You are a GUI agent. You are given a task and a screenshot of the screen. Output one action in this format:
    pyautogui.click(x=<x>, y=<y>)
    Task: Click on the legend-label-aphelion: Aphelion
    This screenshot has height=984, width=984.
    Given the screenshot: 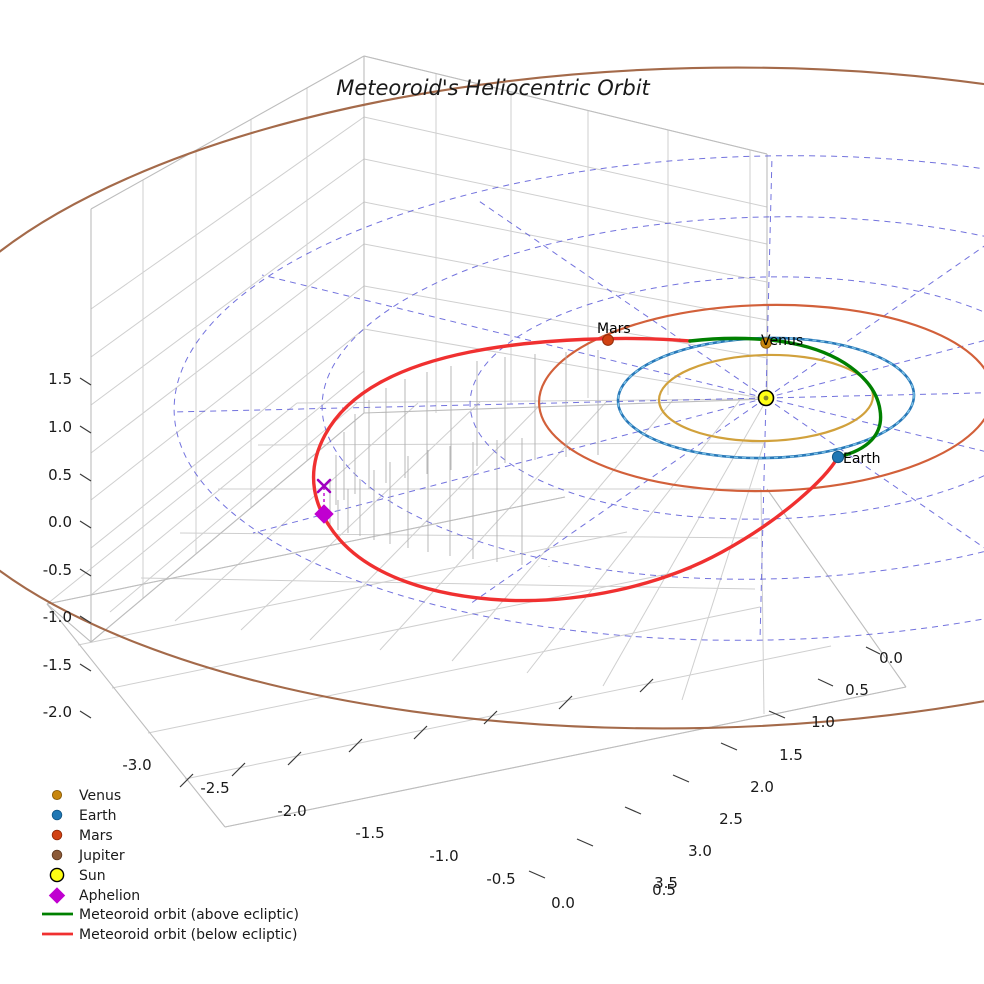 What is the action you would take?
    pyautogui.click(x=109, y=896)
    